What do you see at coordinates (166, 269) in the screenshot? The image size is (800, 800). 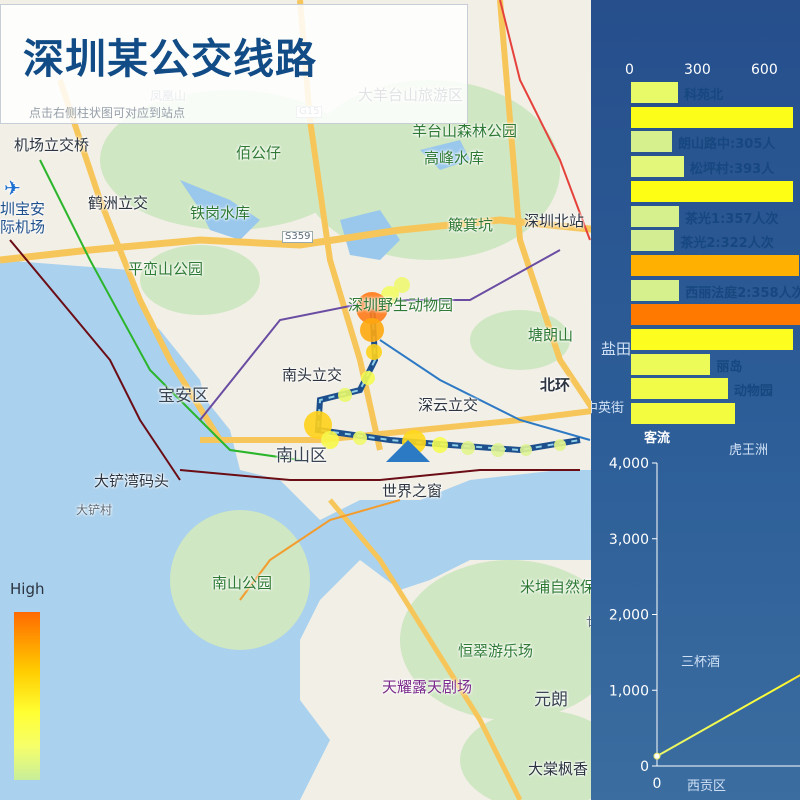 I see `map-label-pingluanshan: 平峦山公园` at bounding box center [166, 269].